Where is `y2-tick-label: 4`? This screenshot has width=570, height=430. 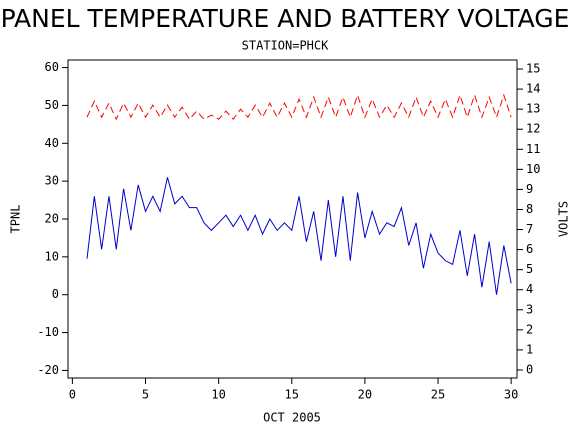
y2-tick-label: 4 is located at coordinates (529, 289).